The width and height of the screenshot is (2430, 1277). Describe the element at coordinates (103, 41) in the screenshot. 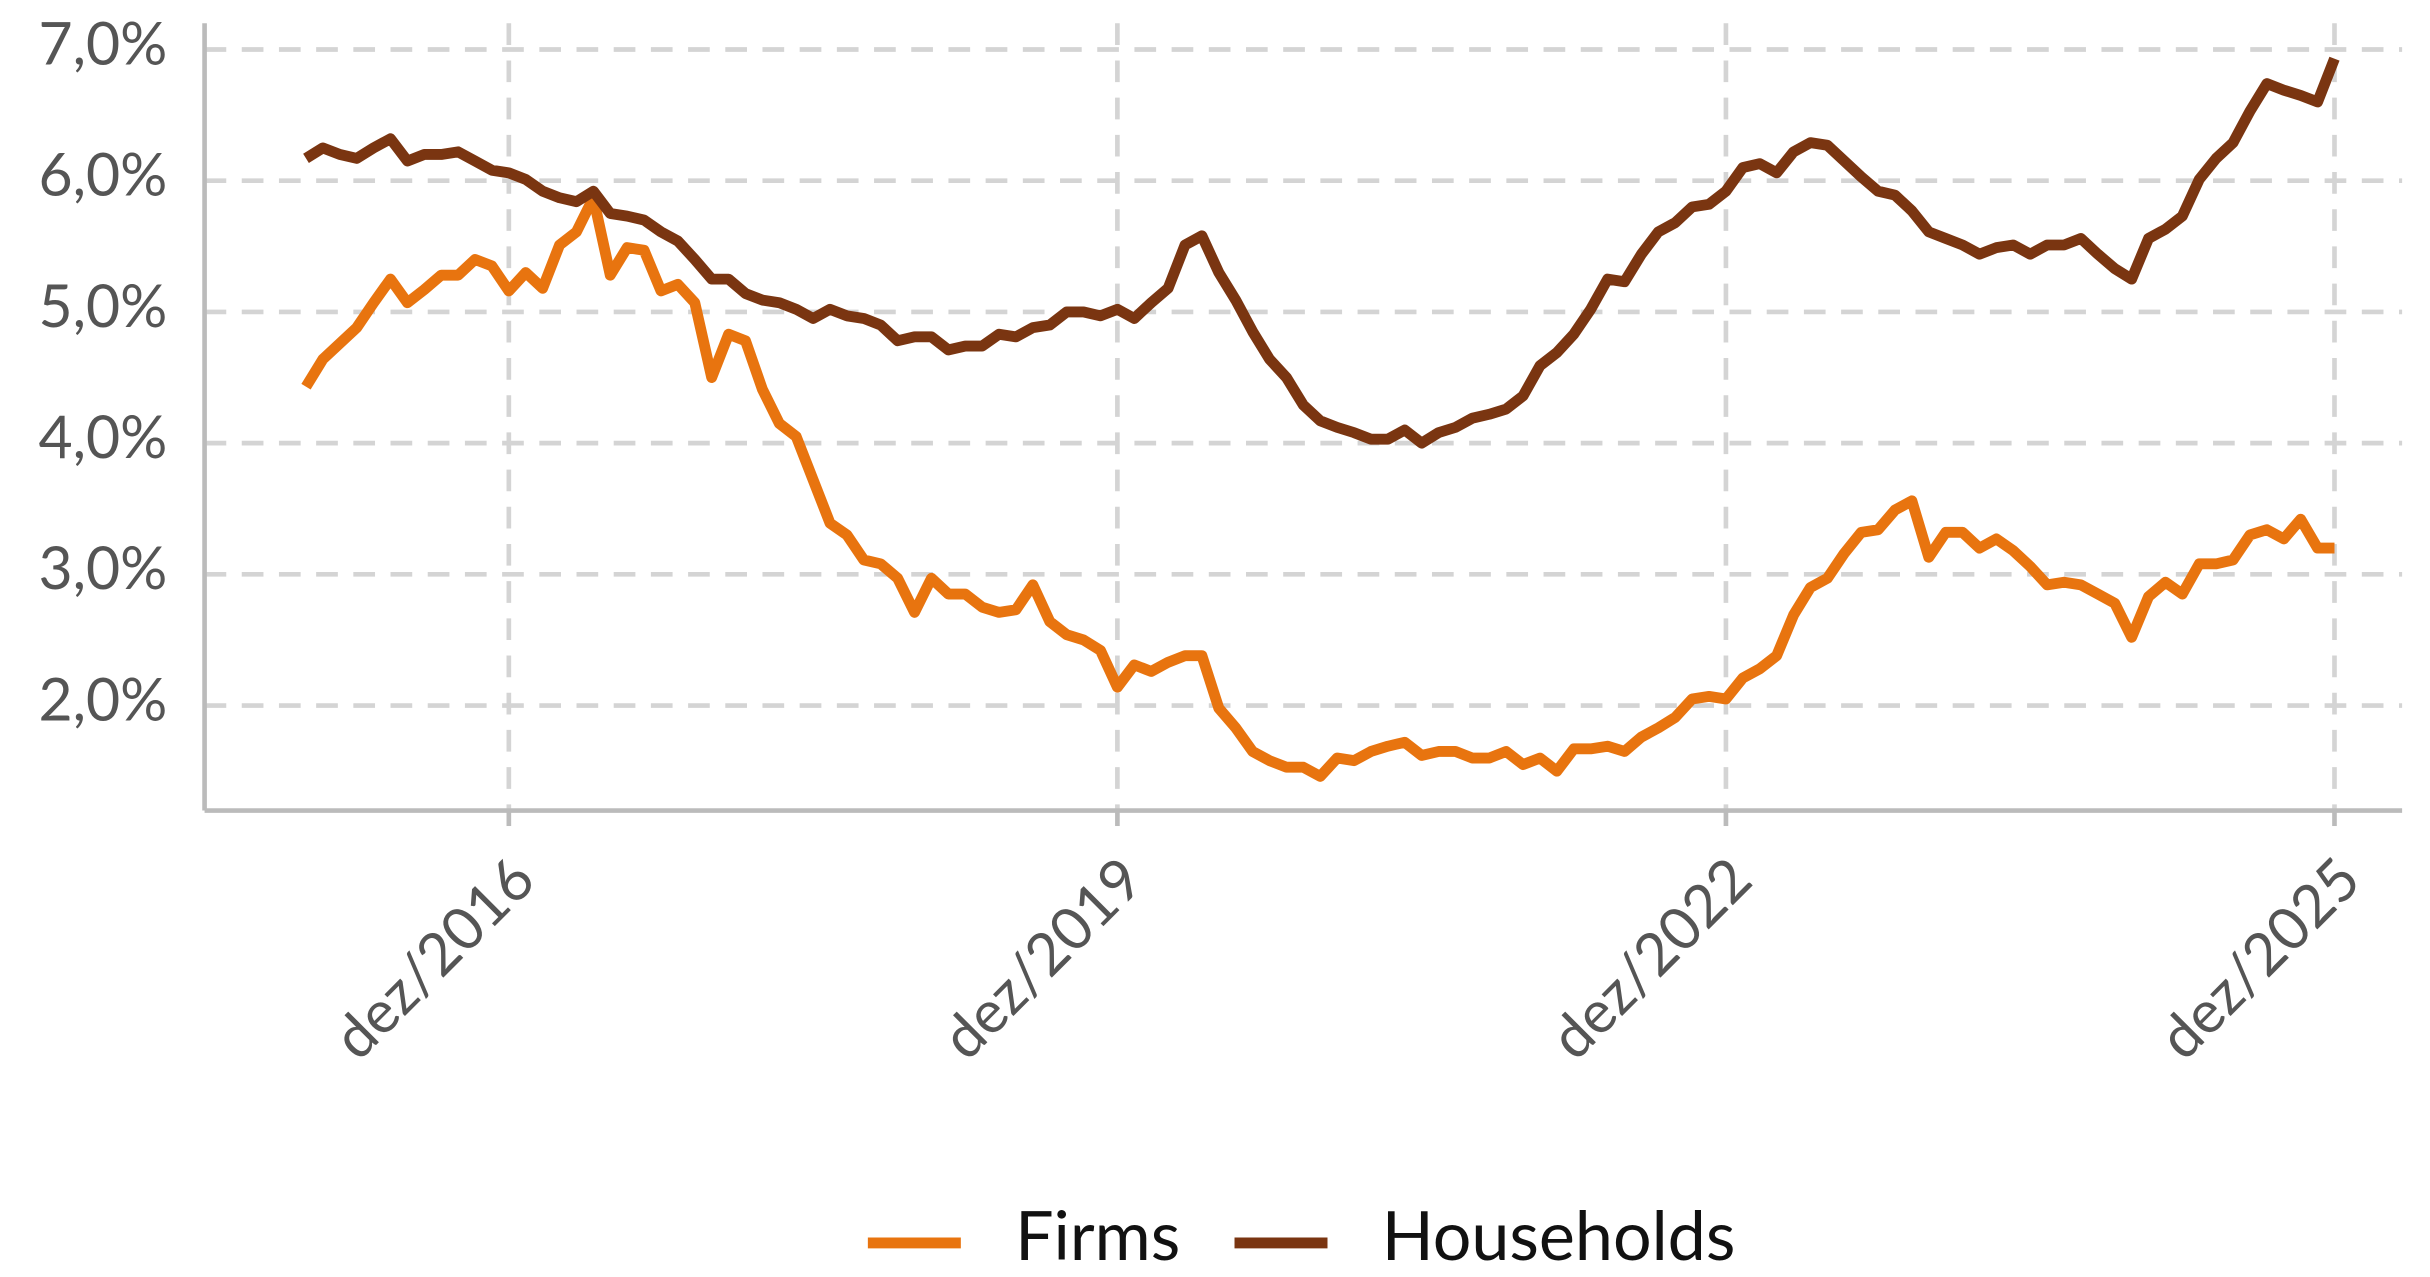

I see `y-tick-label: 7,0%` at that location.